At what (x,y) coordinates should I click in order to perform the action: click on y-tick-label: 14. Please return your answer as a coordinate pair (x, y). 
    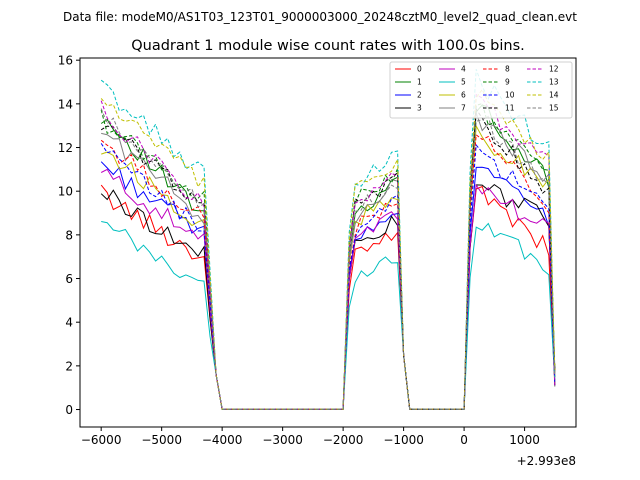
    Looking at the image, I should click on (65, 104).